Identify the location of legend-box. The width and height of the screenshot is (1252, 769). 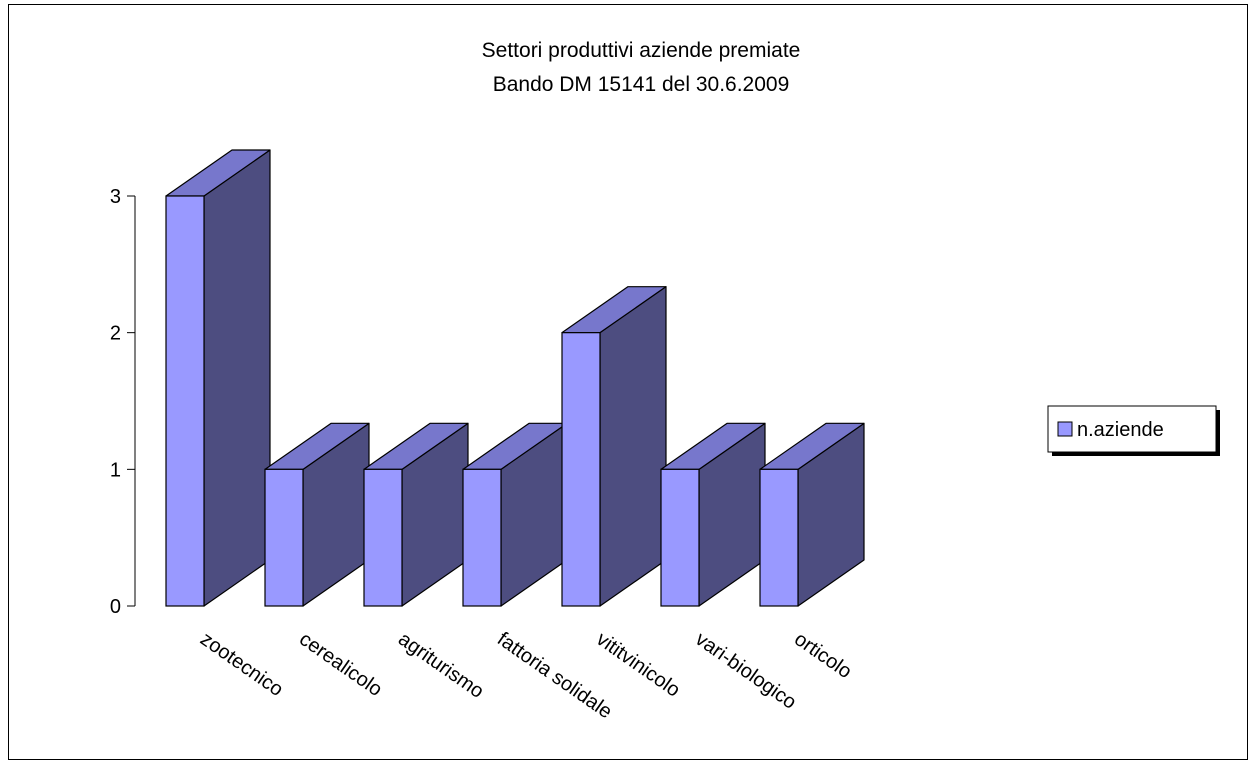
(1132, 429).